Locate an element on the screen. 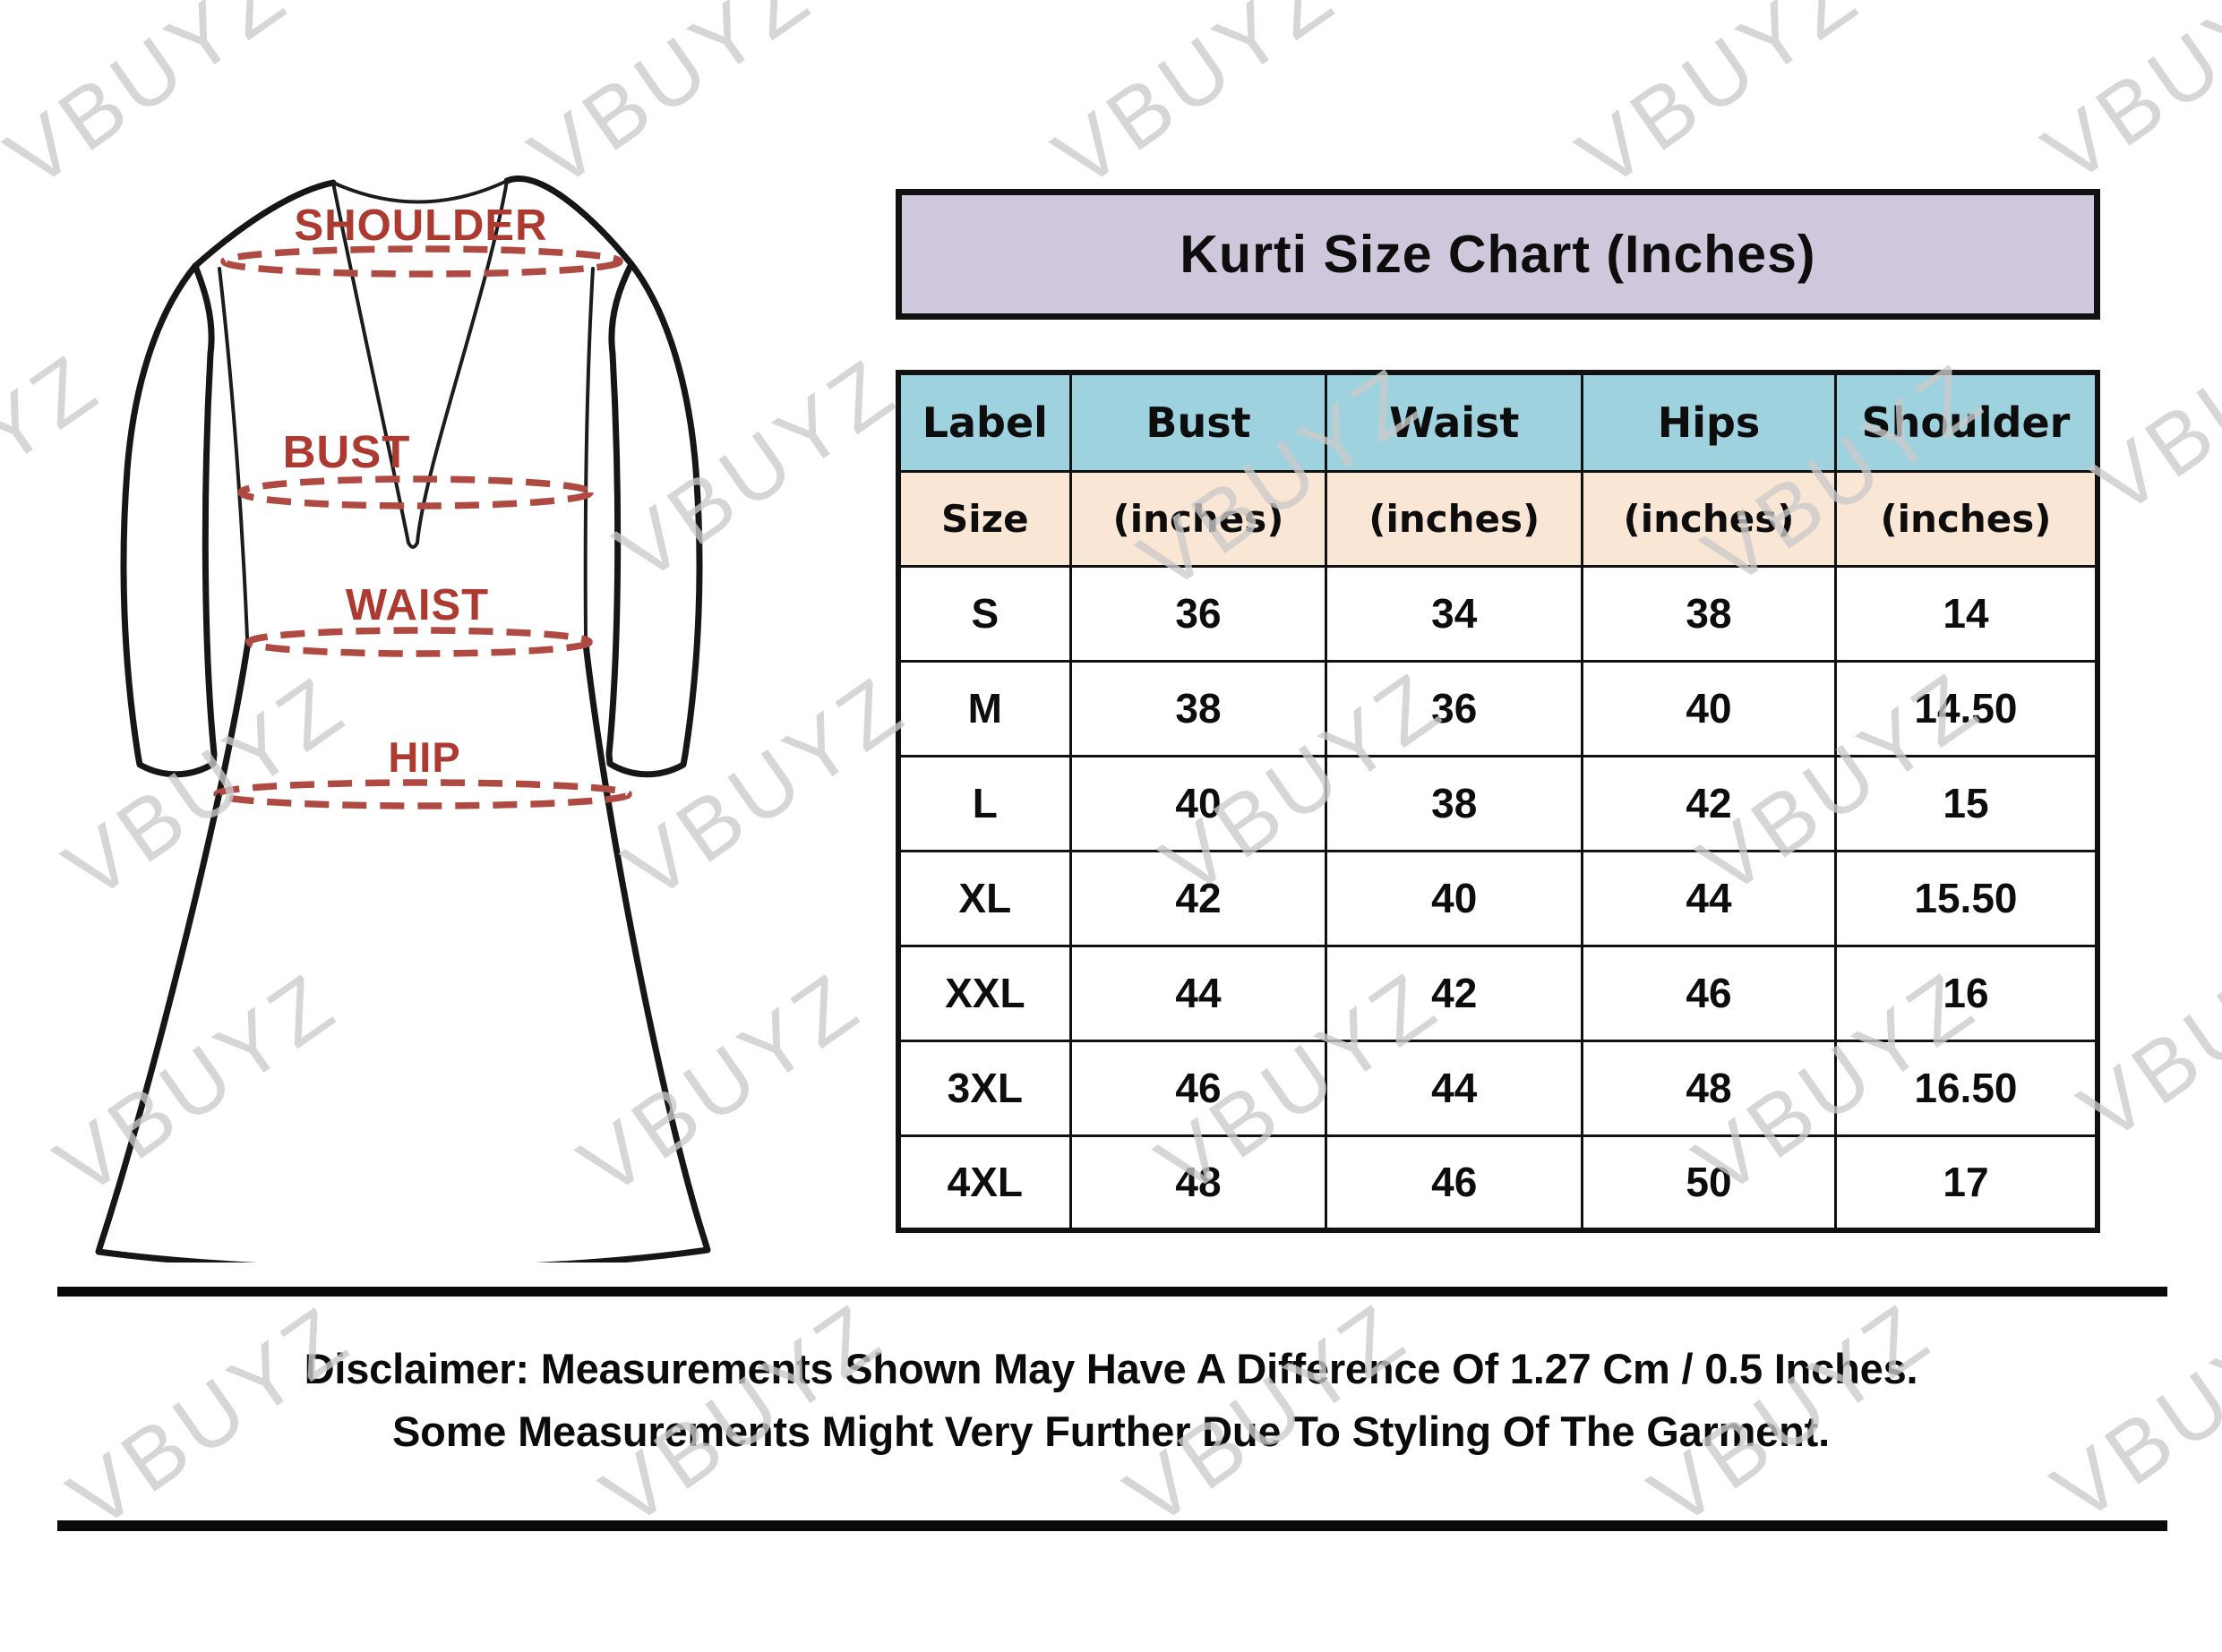 This screenshot has height=1652, width=2222. divider-line-top is located at coordinates (1112, 1292).